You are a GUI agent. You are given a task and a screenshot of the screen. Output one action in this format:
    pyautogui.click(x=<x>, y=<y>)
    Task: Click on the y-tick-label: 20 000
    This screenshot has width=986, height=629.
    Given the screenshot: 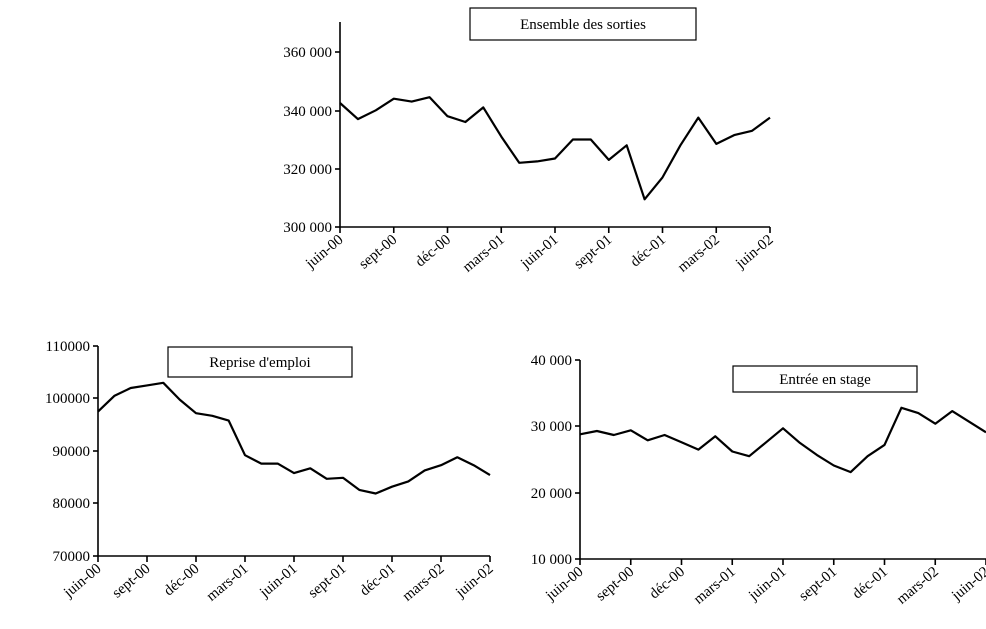 What is the action you would take?
    pyautogui.click(x=551, y=494)
    